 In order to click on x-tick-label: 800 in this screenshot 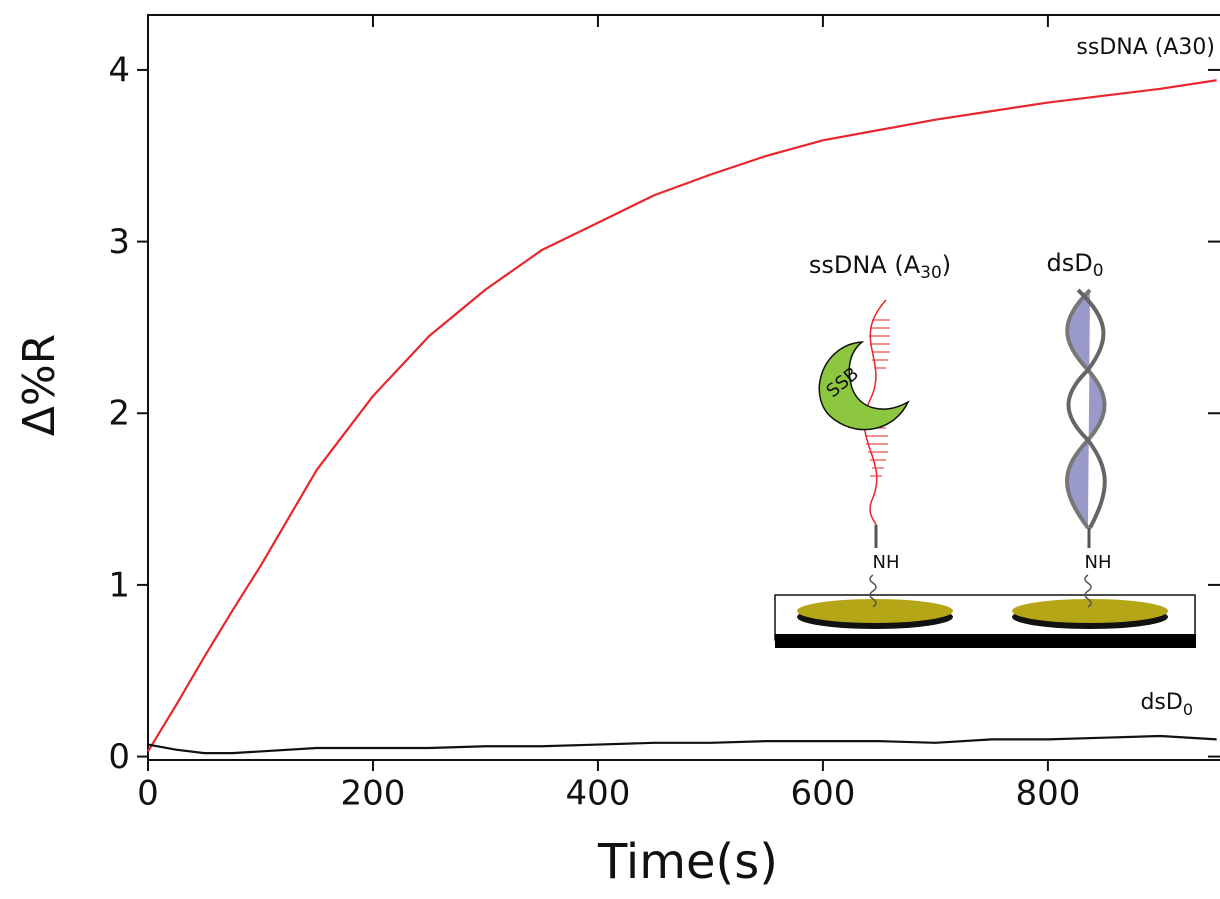, I will do `click(1047, 794)`.